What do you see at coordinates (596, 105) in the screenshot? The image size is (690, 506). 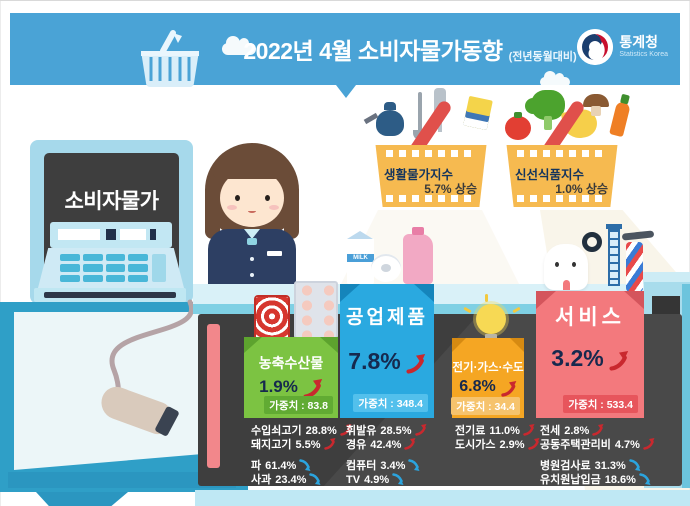 I see `mushroom-icon` at bounding box center [596, 105].